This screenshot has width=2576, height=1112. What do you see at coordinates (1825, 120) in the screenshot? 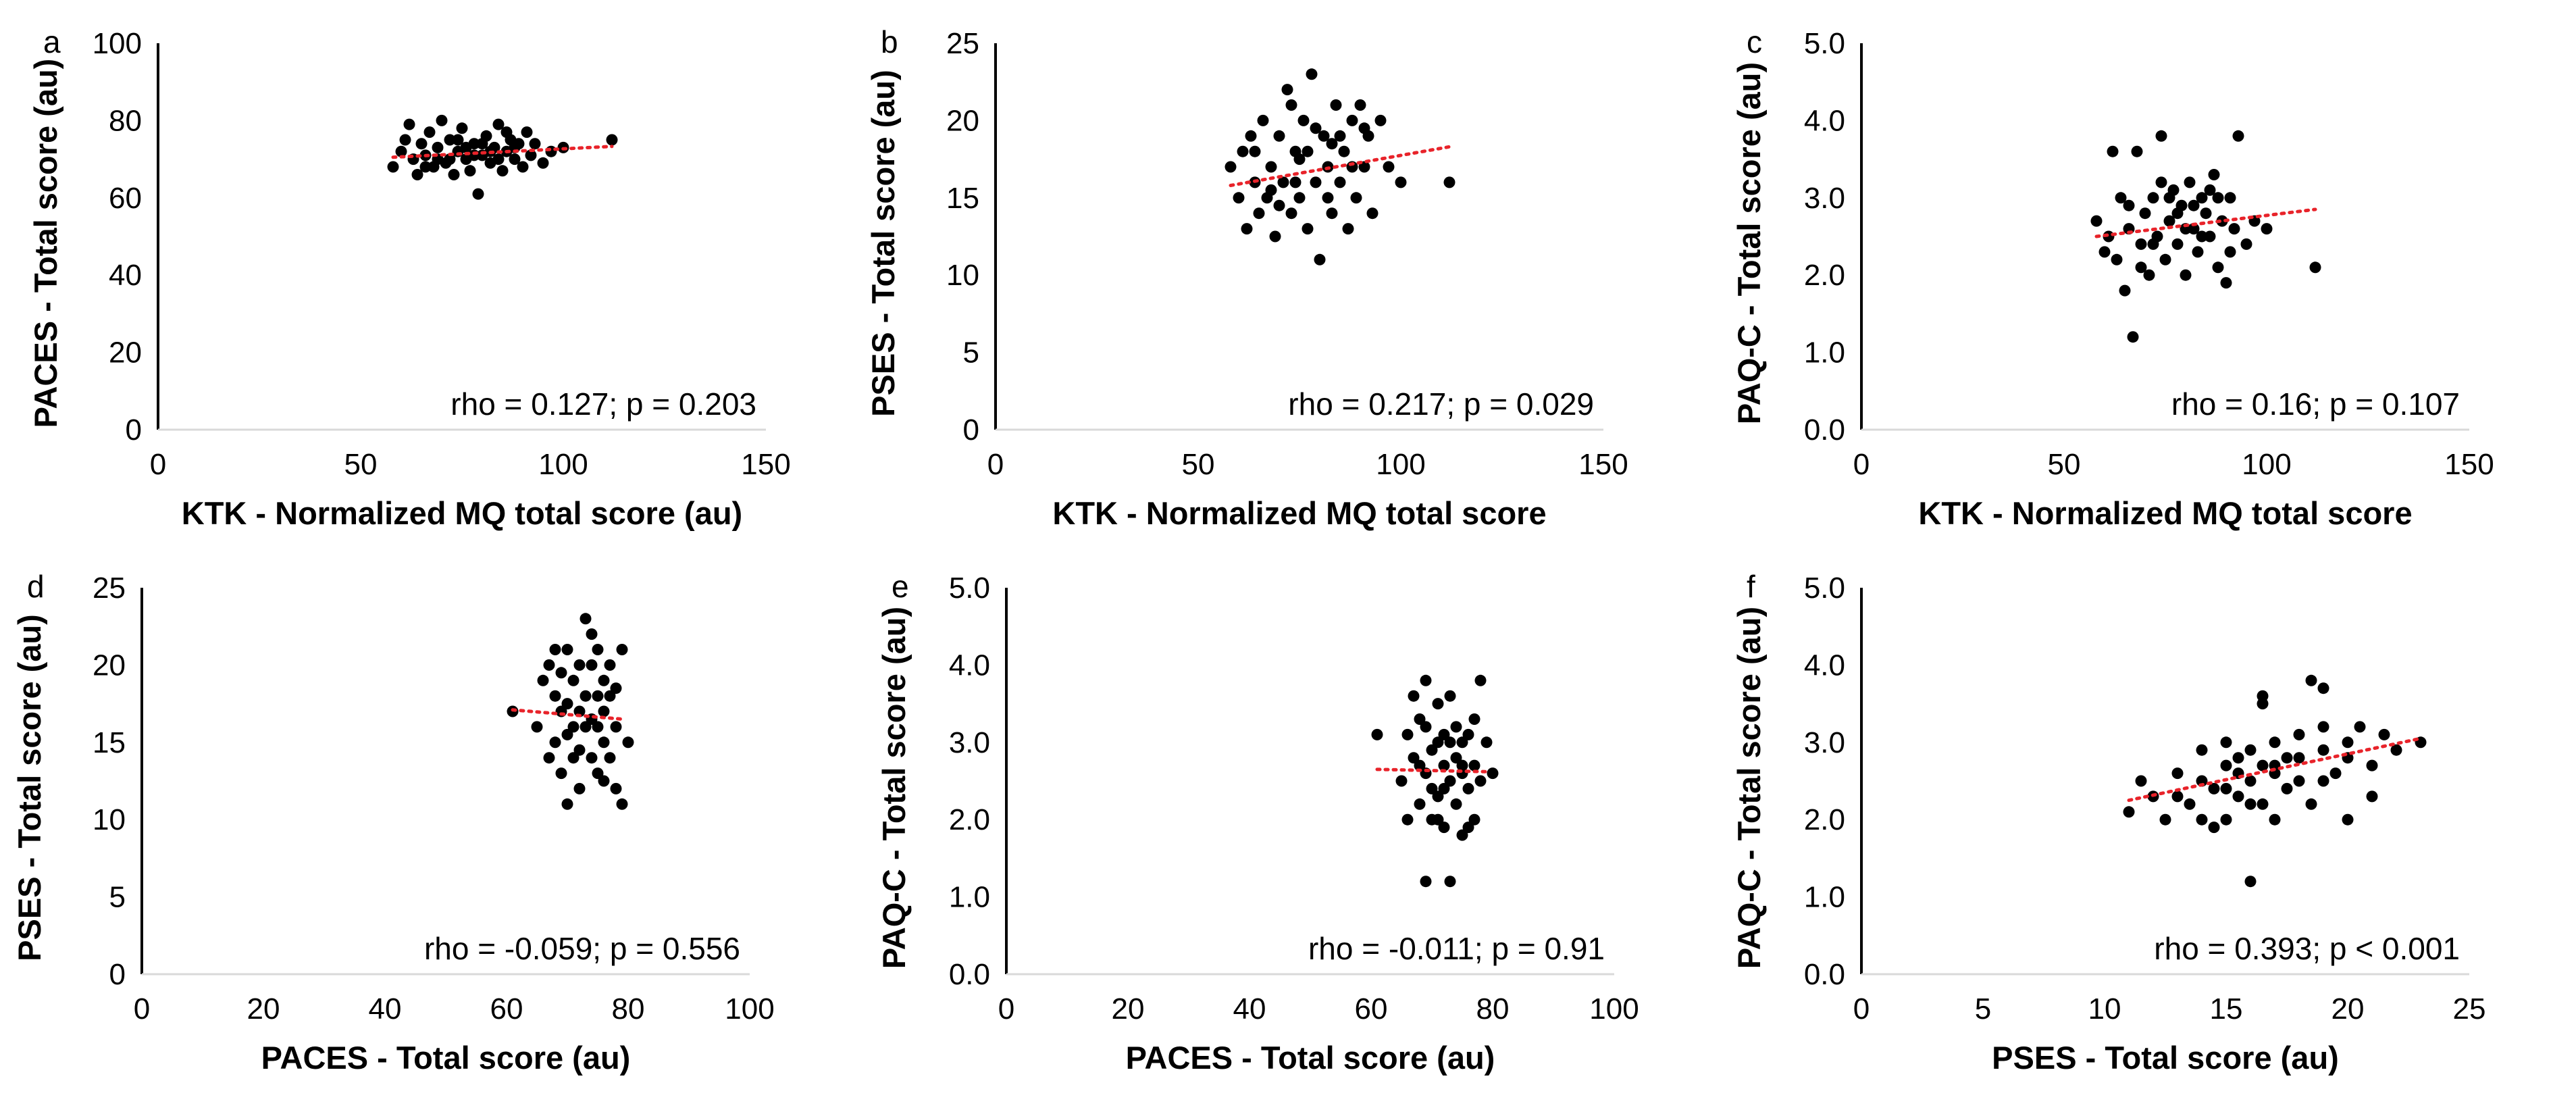
I see `y-tick-label: 4.0` at bounding box center [1825, 120].